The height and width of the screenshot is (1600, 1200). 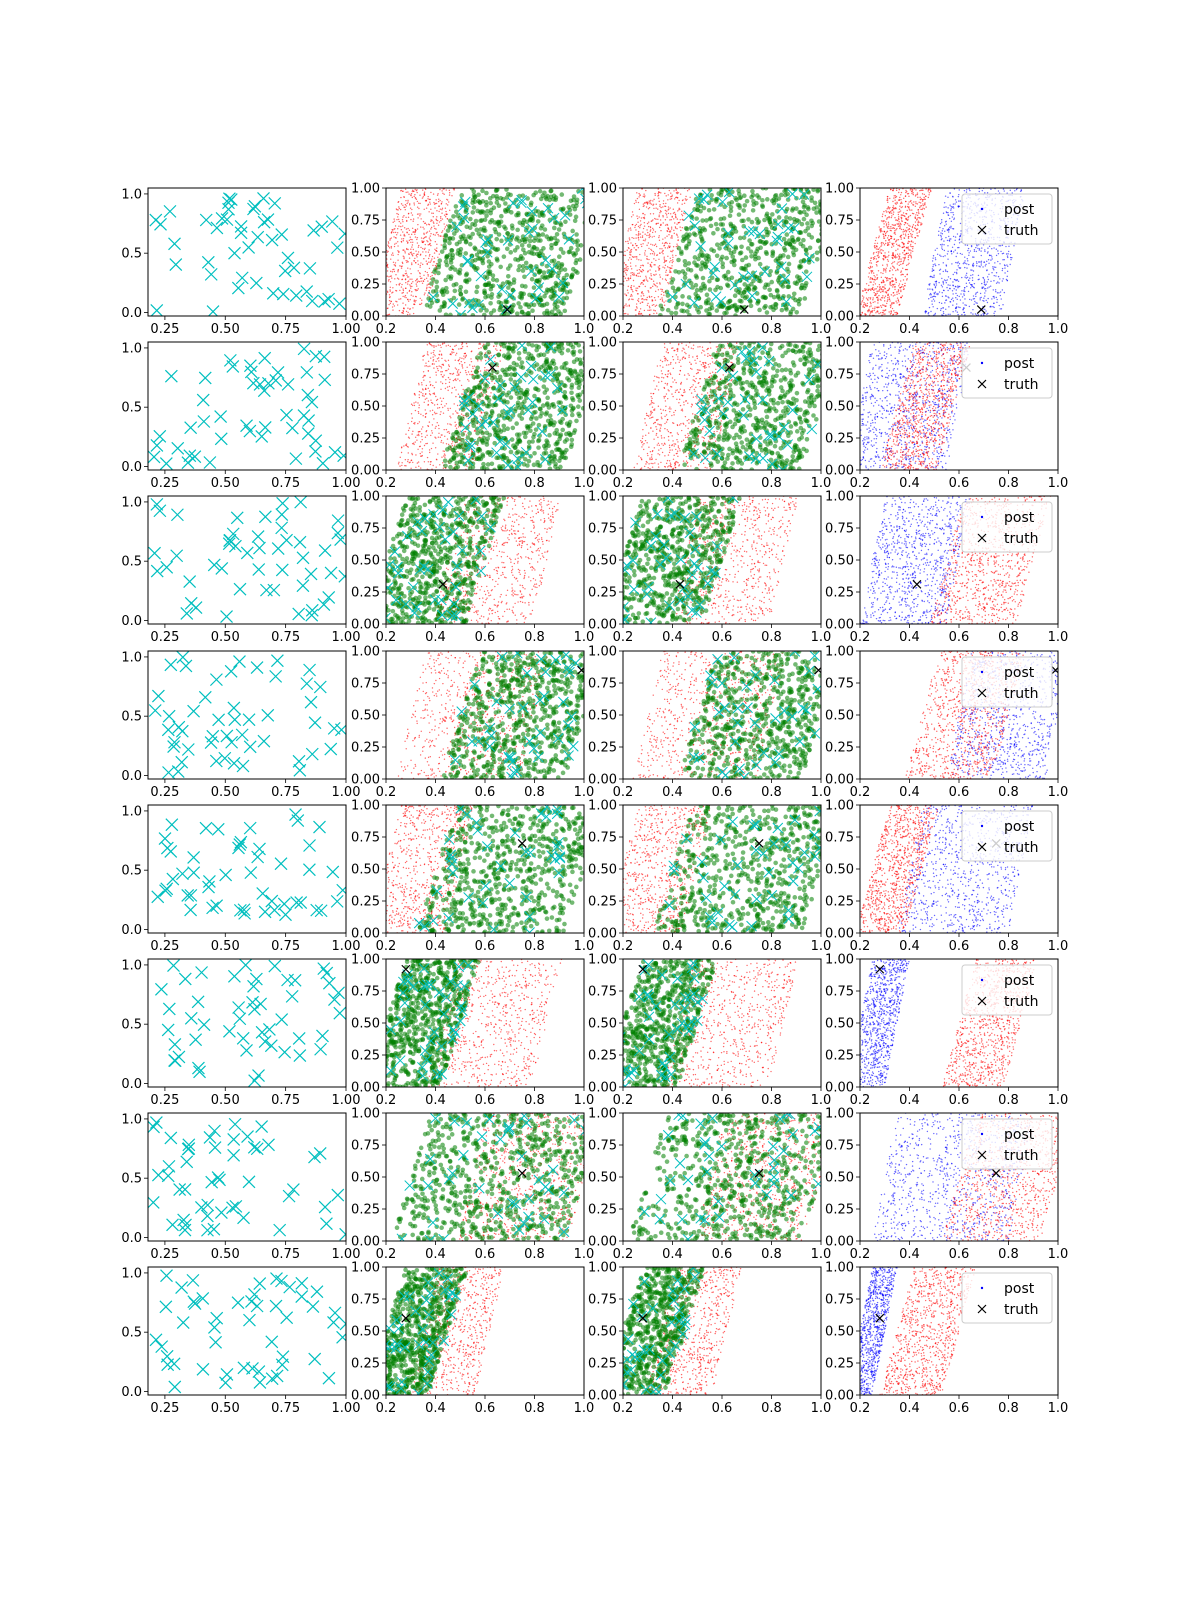 What do you see at coordinates (131, 194) in the screenshot?
I see `y-tick-label: 1.0` at bounding box center [131, 194].